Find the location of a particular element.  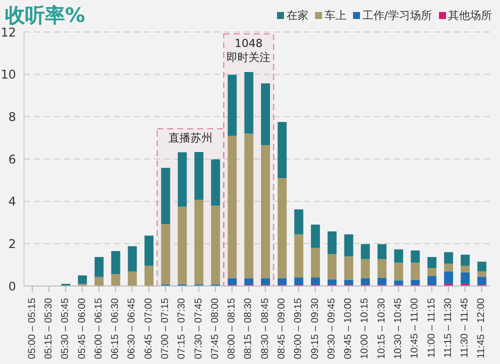

x-tick-label: 06:30 – 06:45 is located at coordinates (132, 329).